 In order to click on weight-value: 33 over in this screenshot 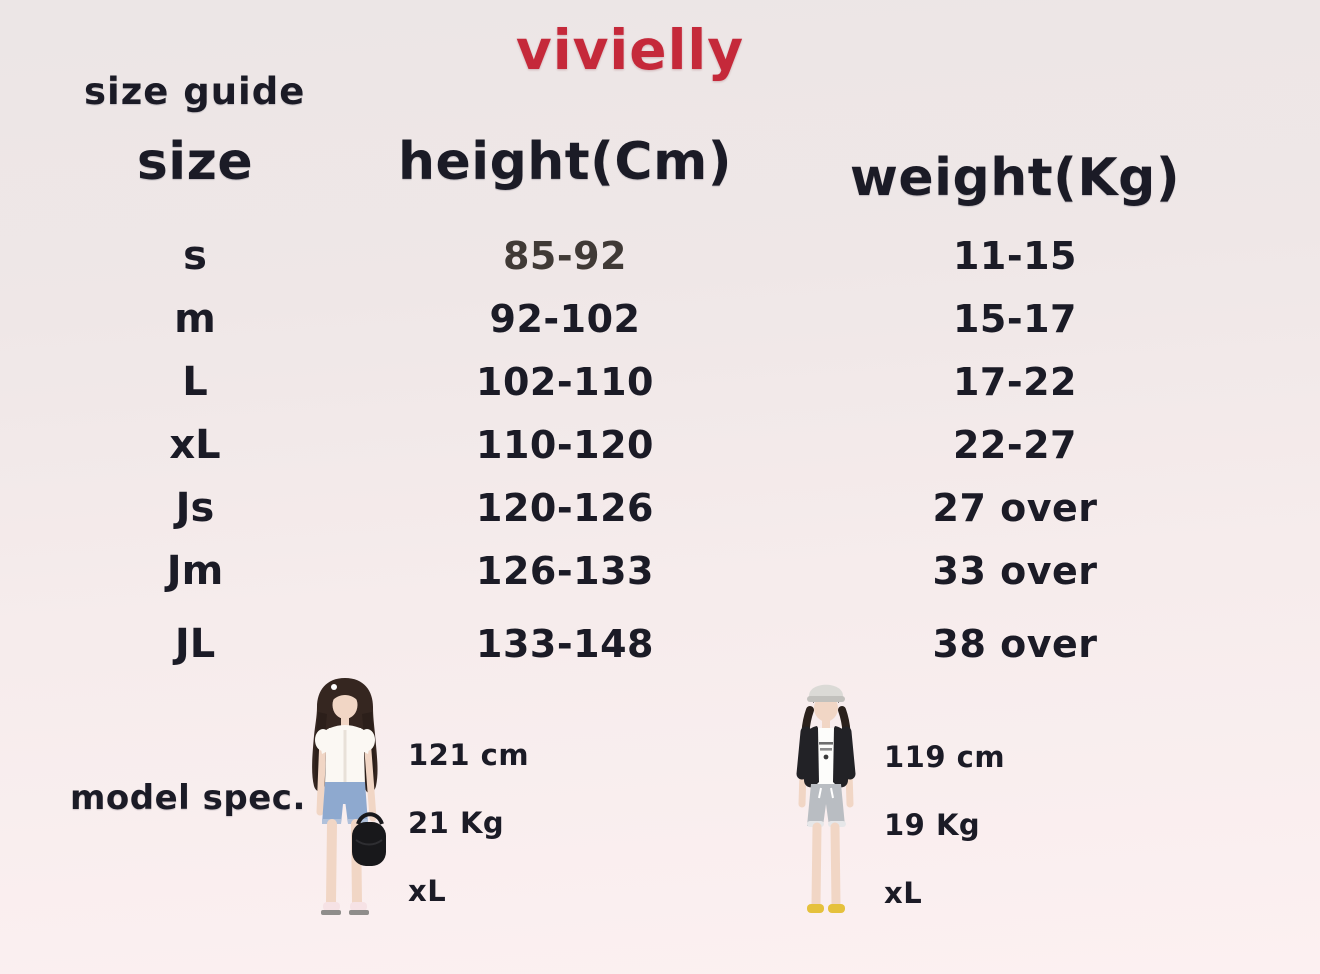, I will do `click(1015, 570)`.